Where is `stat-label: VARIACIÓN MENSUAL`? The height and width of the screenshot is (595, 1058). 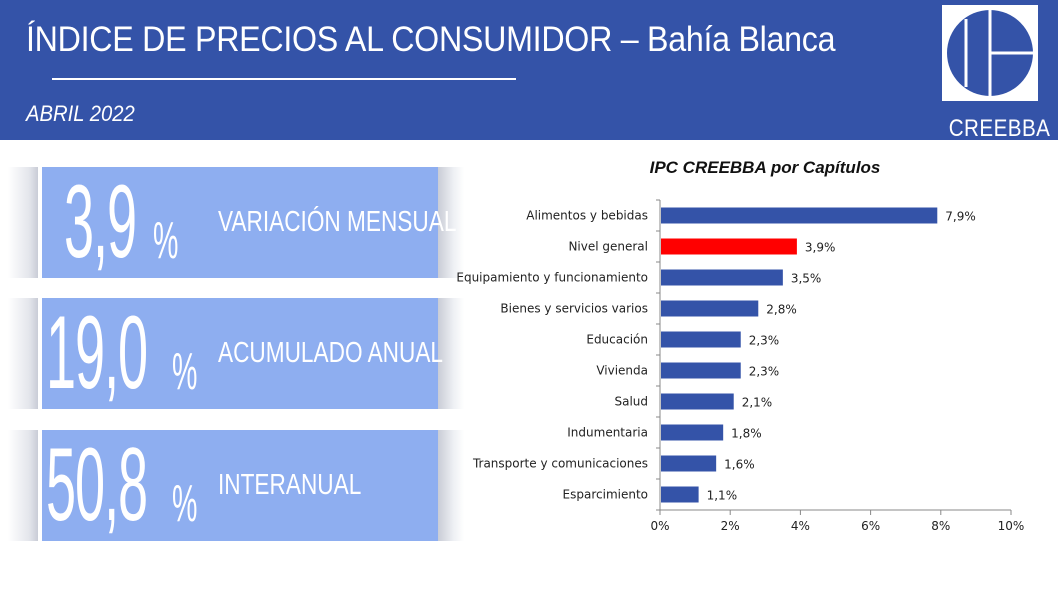 stat-label: VARIACIÓN MENSUAL is located at coordinates (337, 222).